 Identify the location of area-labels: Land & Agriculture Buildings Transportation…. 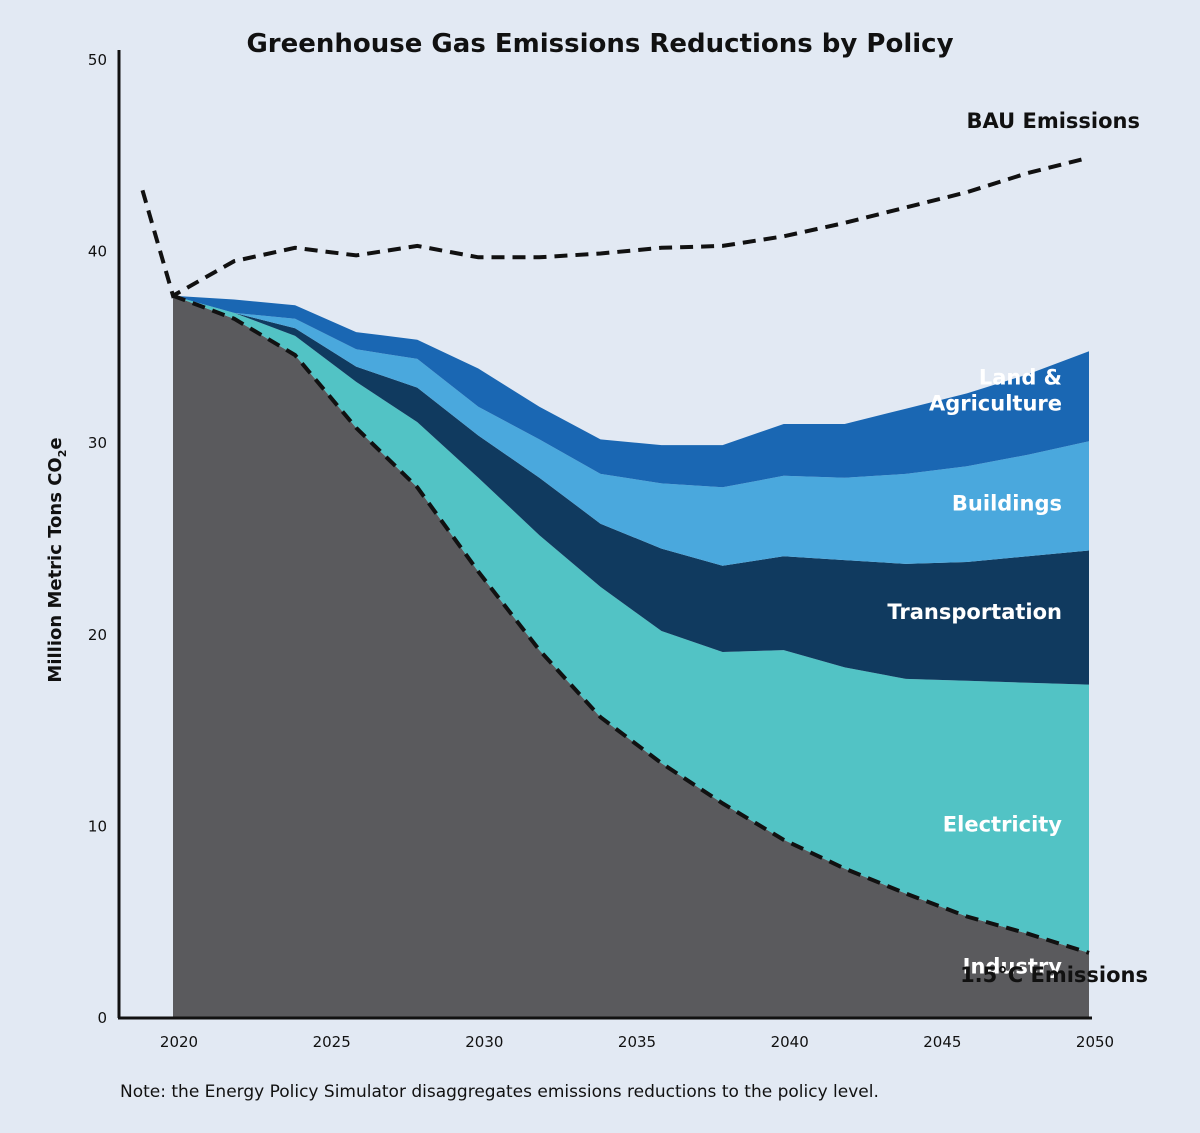
(974, 672).